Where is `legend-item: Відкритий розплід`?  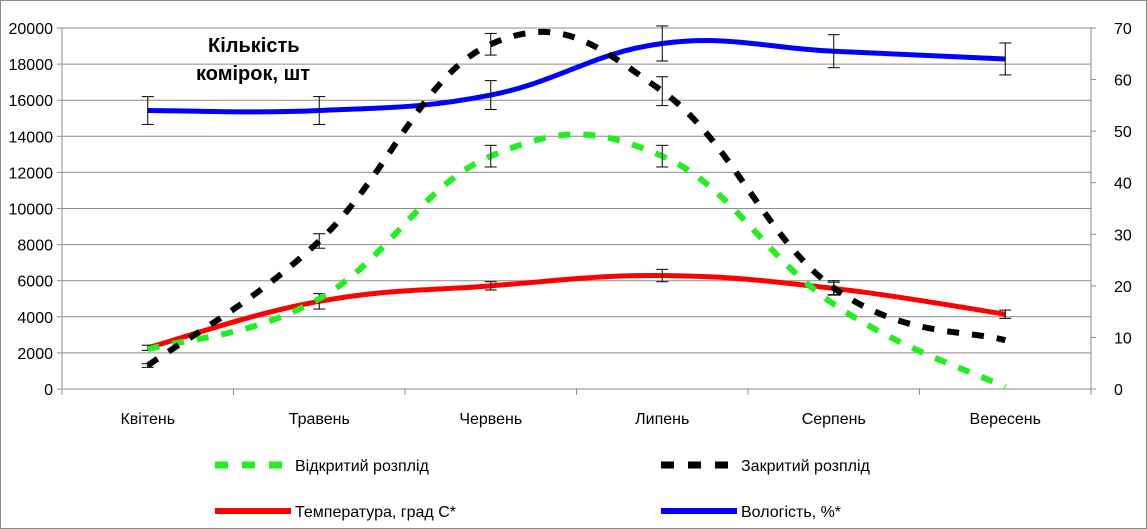 legend-item: Відкритий розплід is located at coordinates (322, 466).